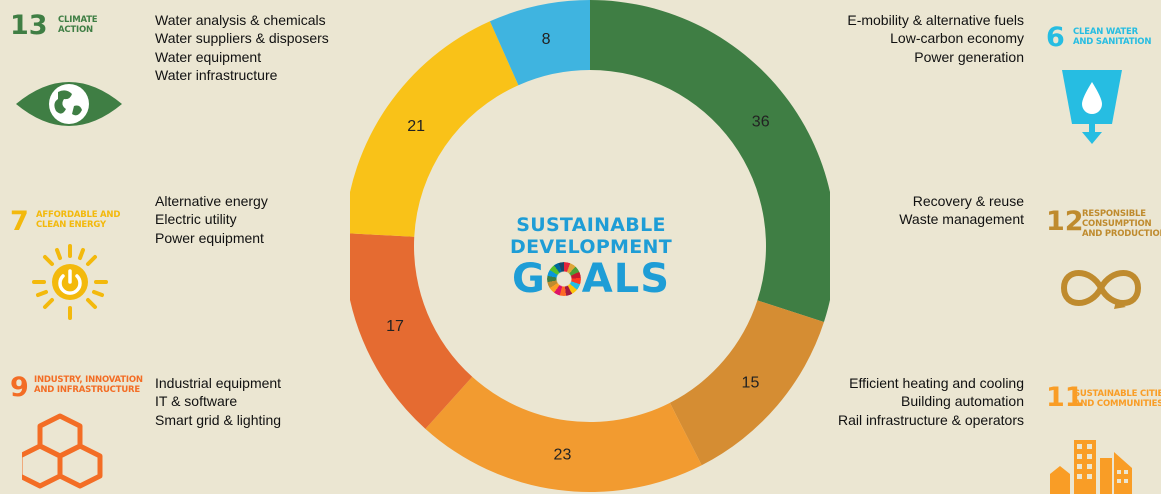  I want to click on infinity-icon, so click(1101, 289).